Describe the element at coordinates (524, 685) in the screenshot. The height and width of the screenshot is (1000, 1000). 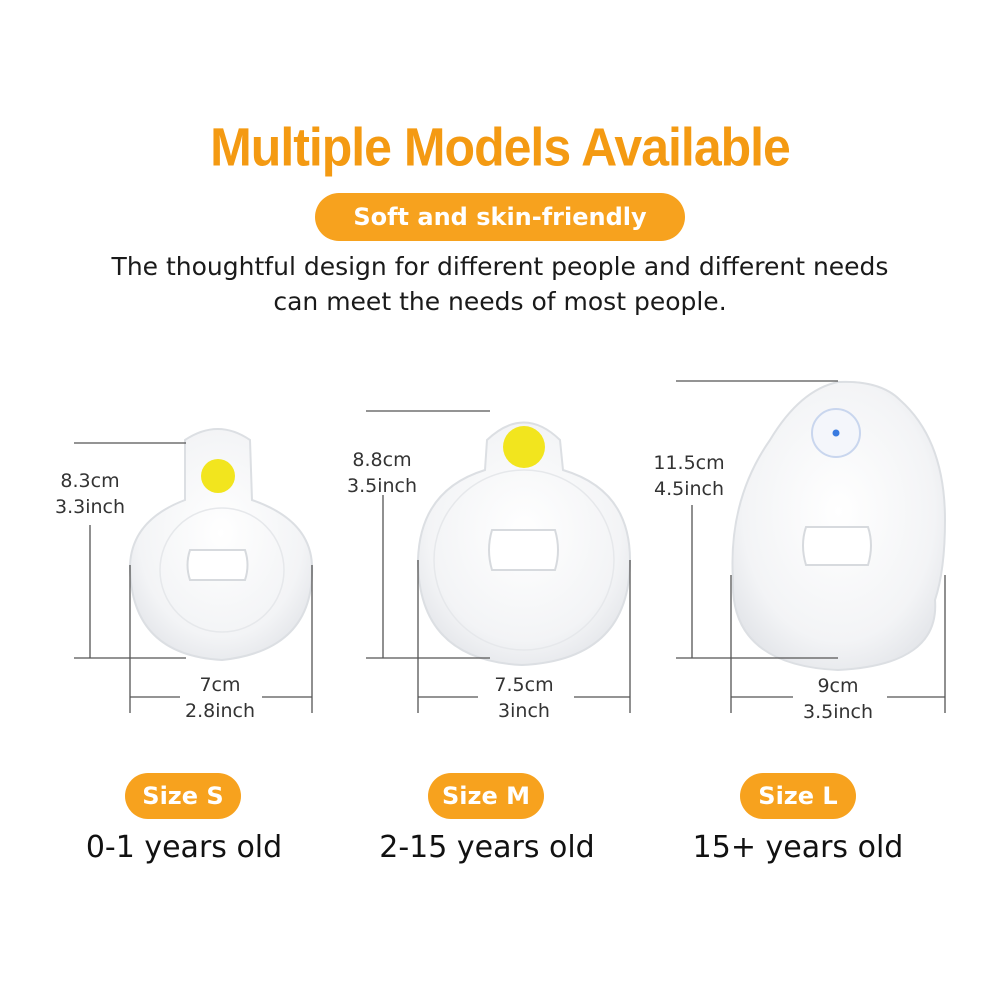
I see `width-cm-size-m: 7.5cm` at that location.